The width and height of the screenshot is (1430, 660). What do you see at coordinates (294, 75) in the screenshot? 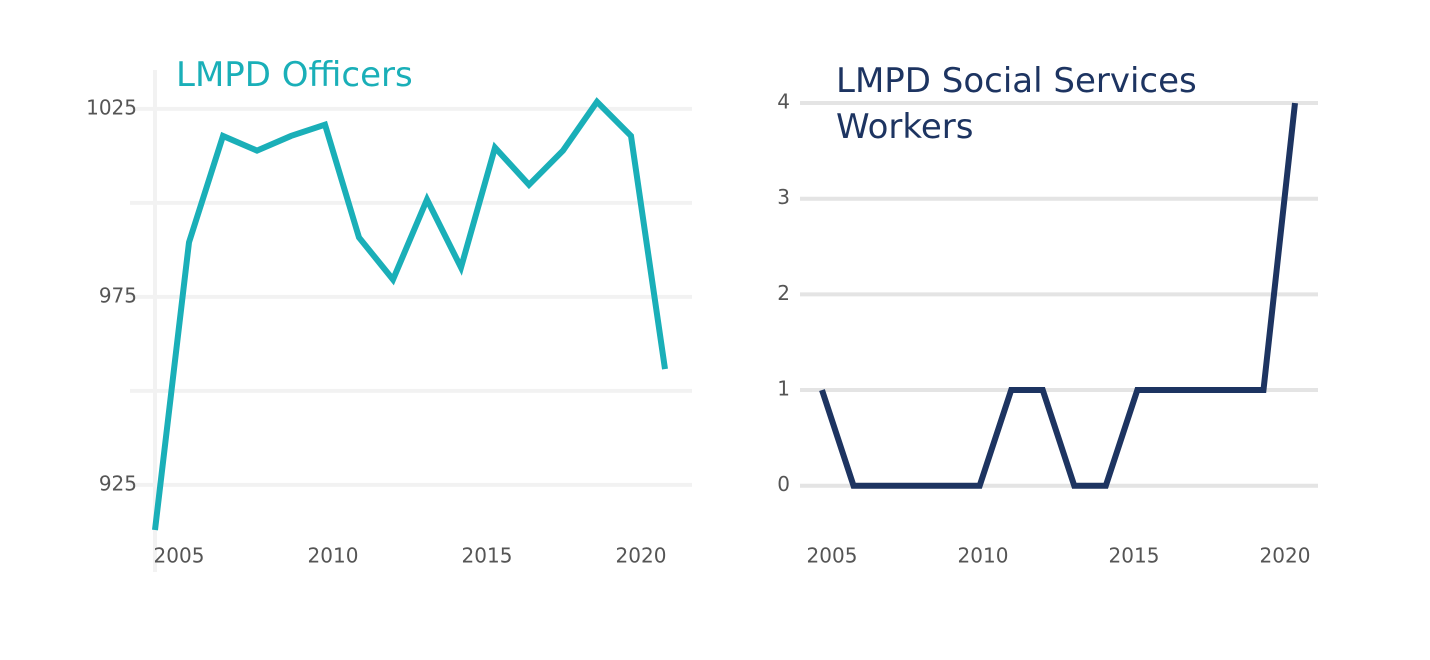
I see `chart-title: LMPD Officers` at bounding box center [294, 75].